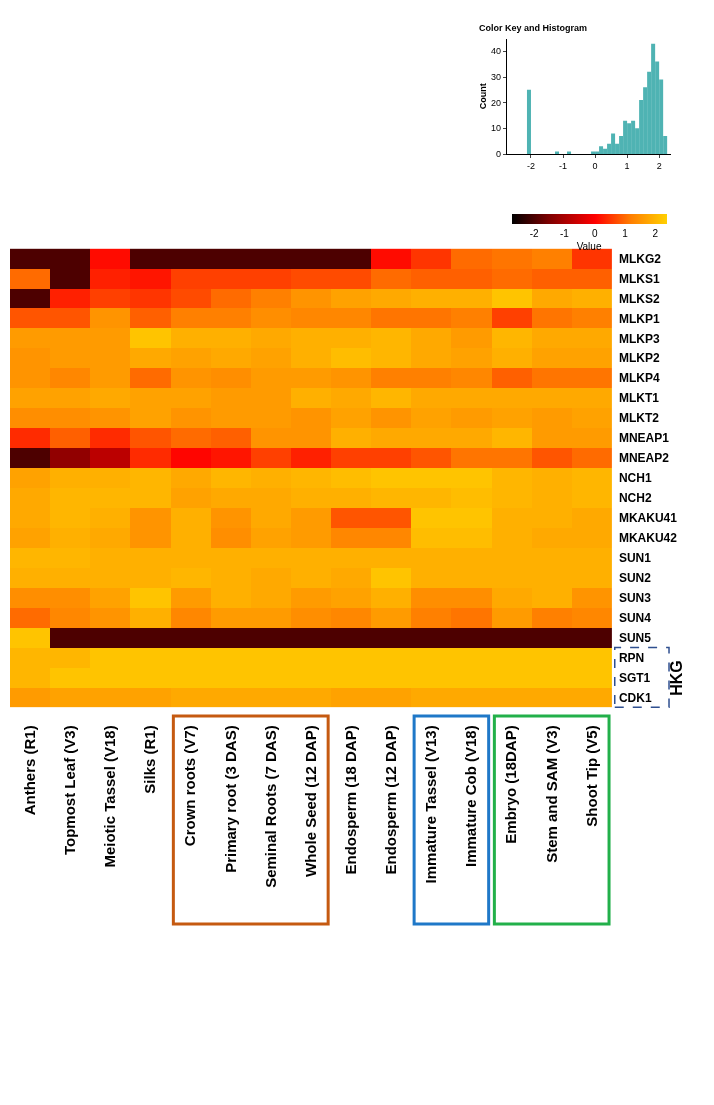  What do you see at coordinates (639, 278) in the screenshot?
I see `y-tick-label: MLKS1` at bounding box center [639, 278].